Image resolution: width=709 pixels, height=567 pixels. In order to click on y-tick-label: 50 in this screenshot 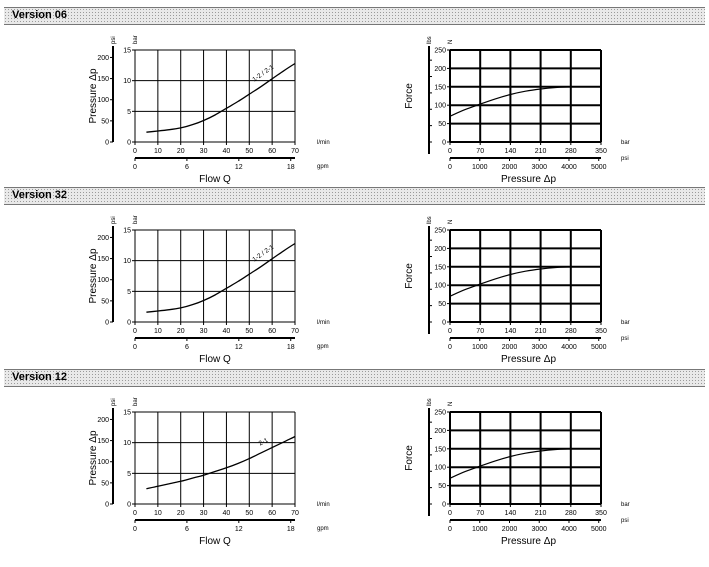, I will do `click(442, 486)`.